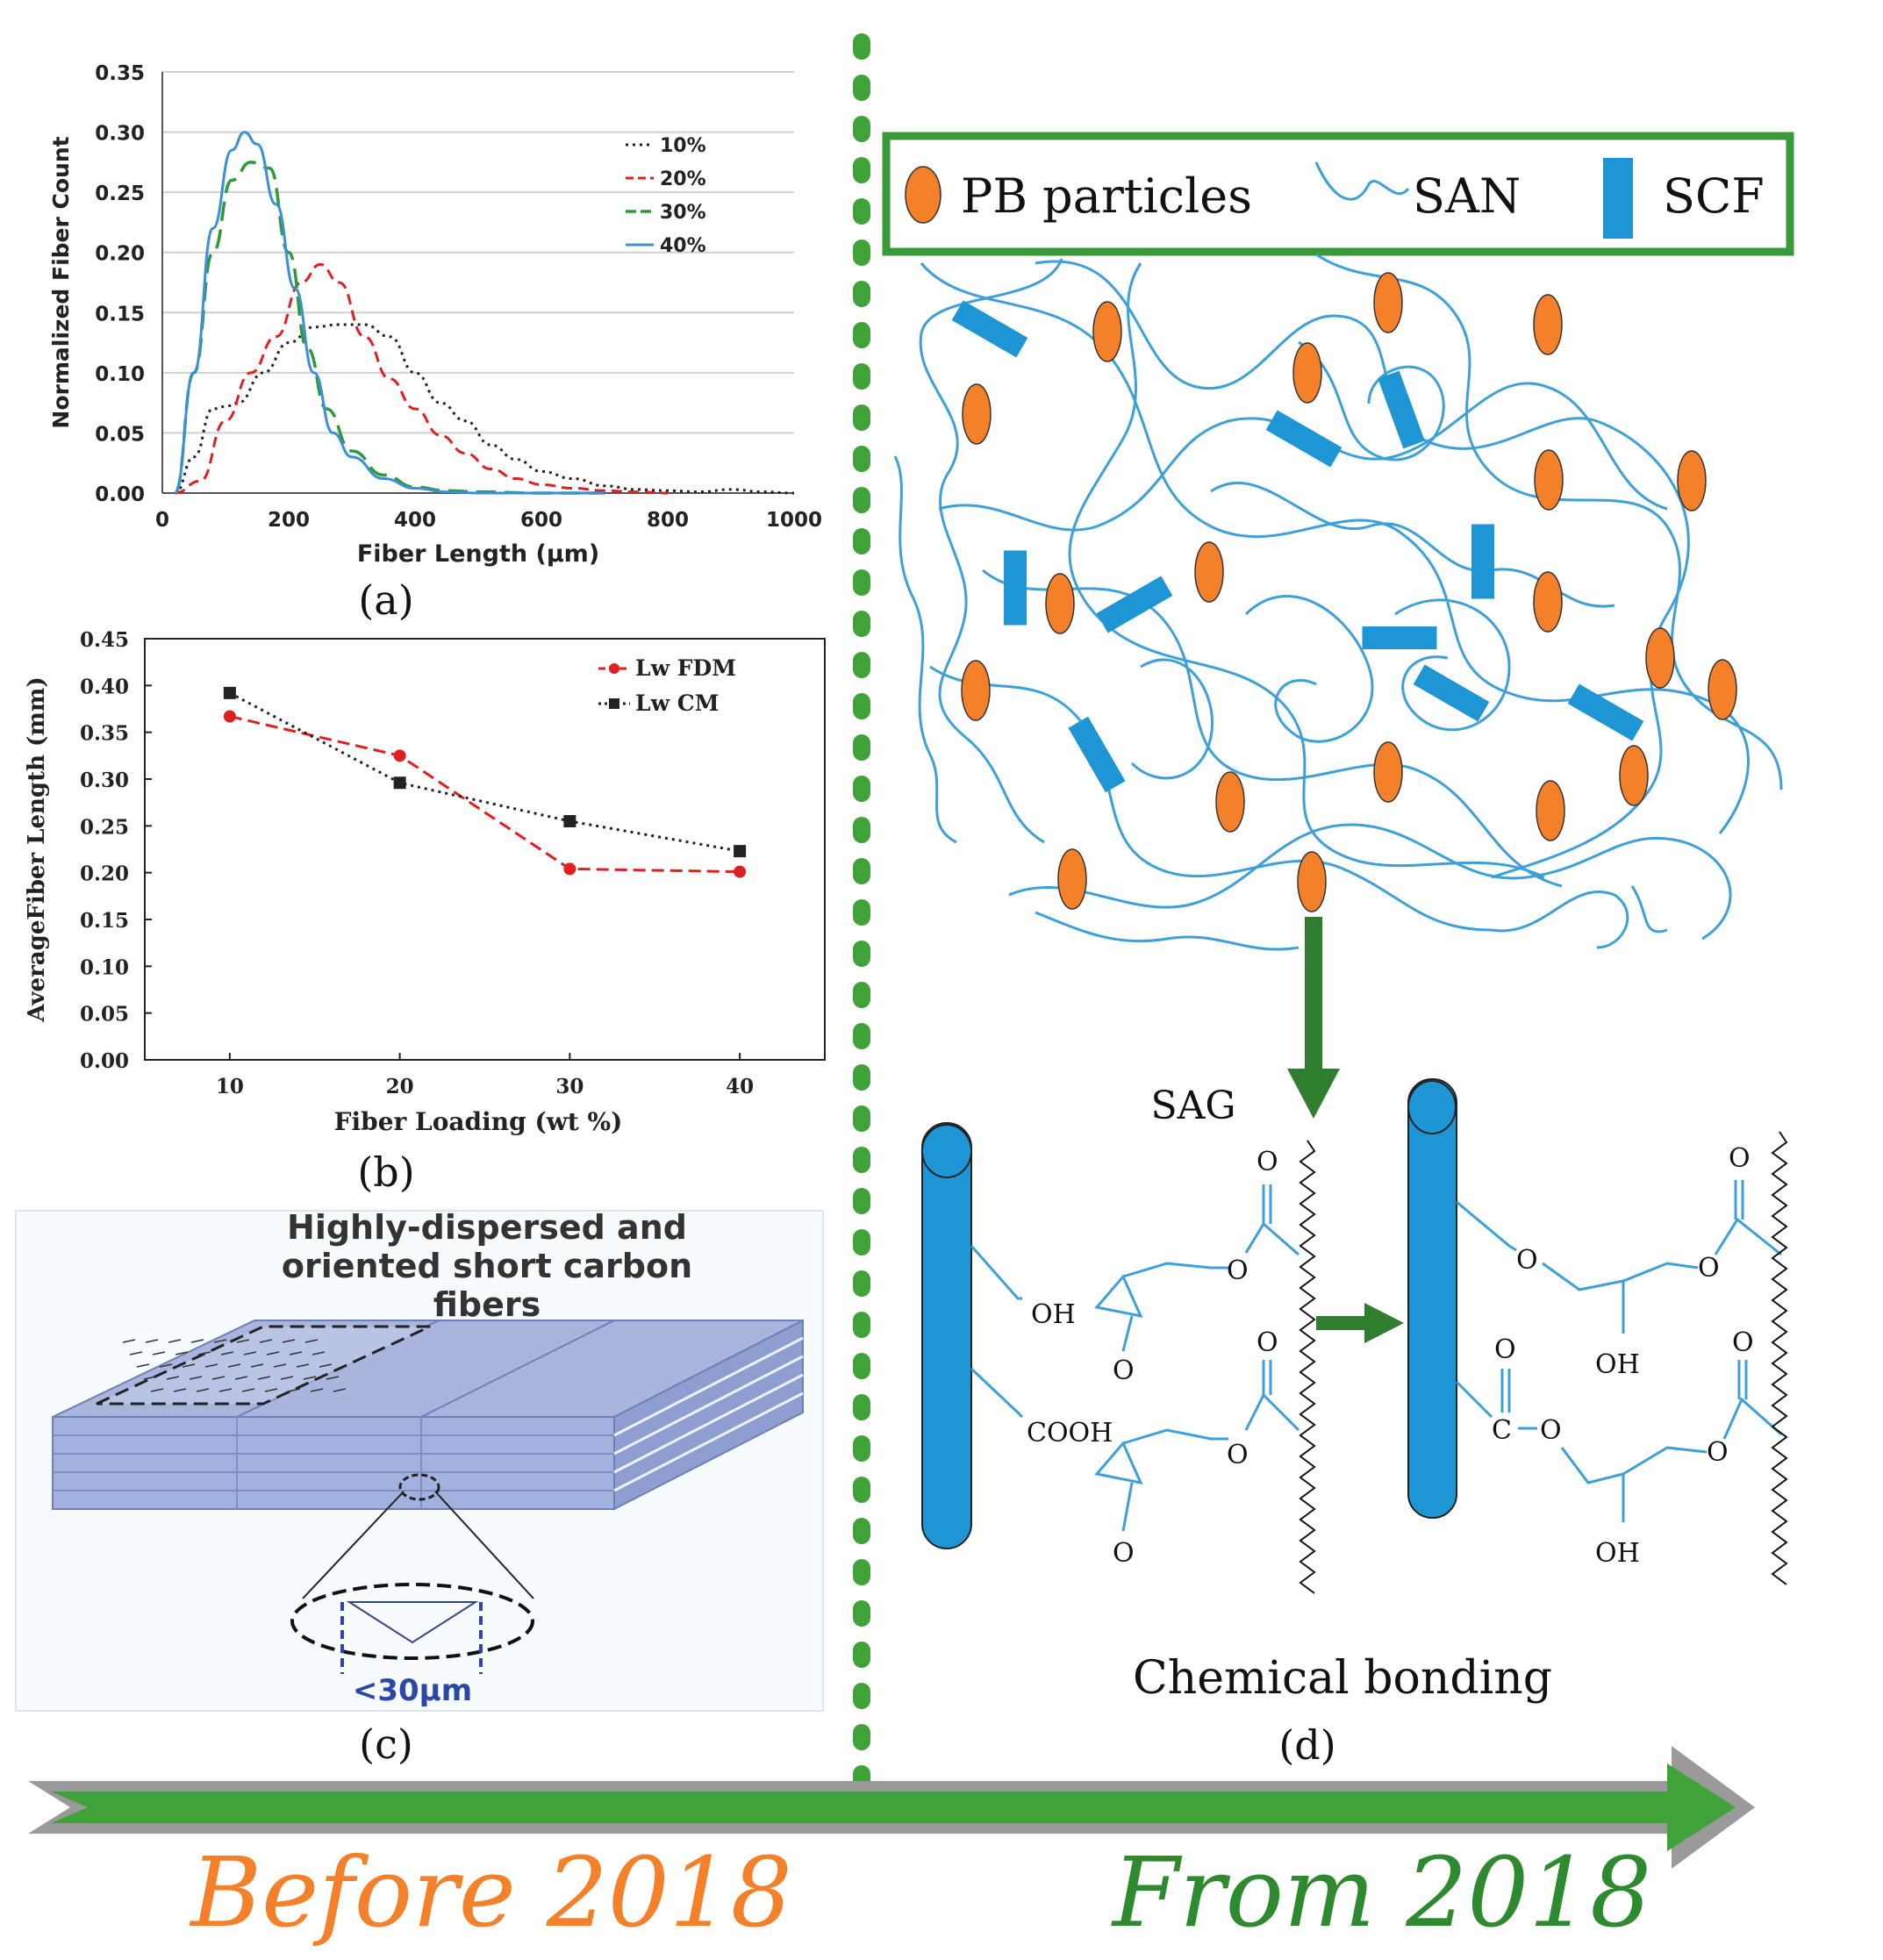 This screenshot has height=1960, width=1883. I want to click on epoxide-o-bond-upper, so click(1127, 1333).